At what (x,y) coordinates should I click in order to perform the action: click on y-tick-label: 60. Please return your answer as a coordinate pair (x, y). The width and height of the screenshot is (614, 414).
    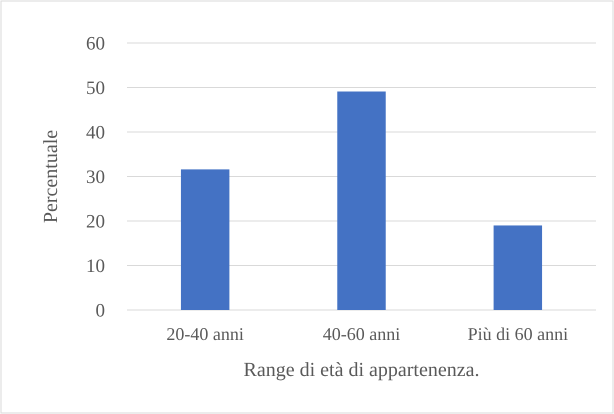
    Looking at the image, I should click on (95, 44).